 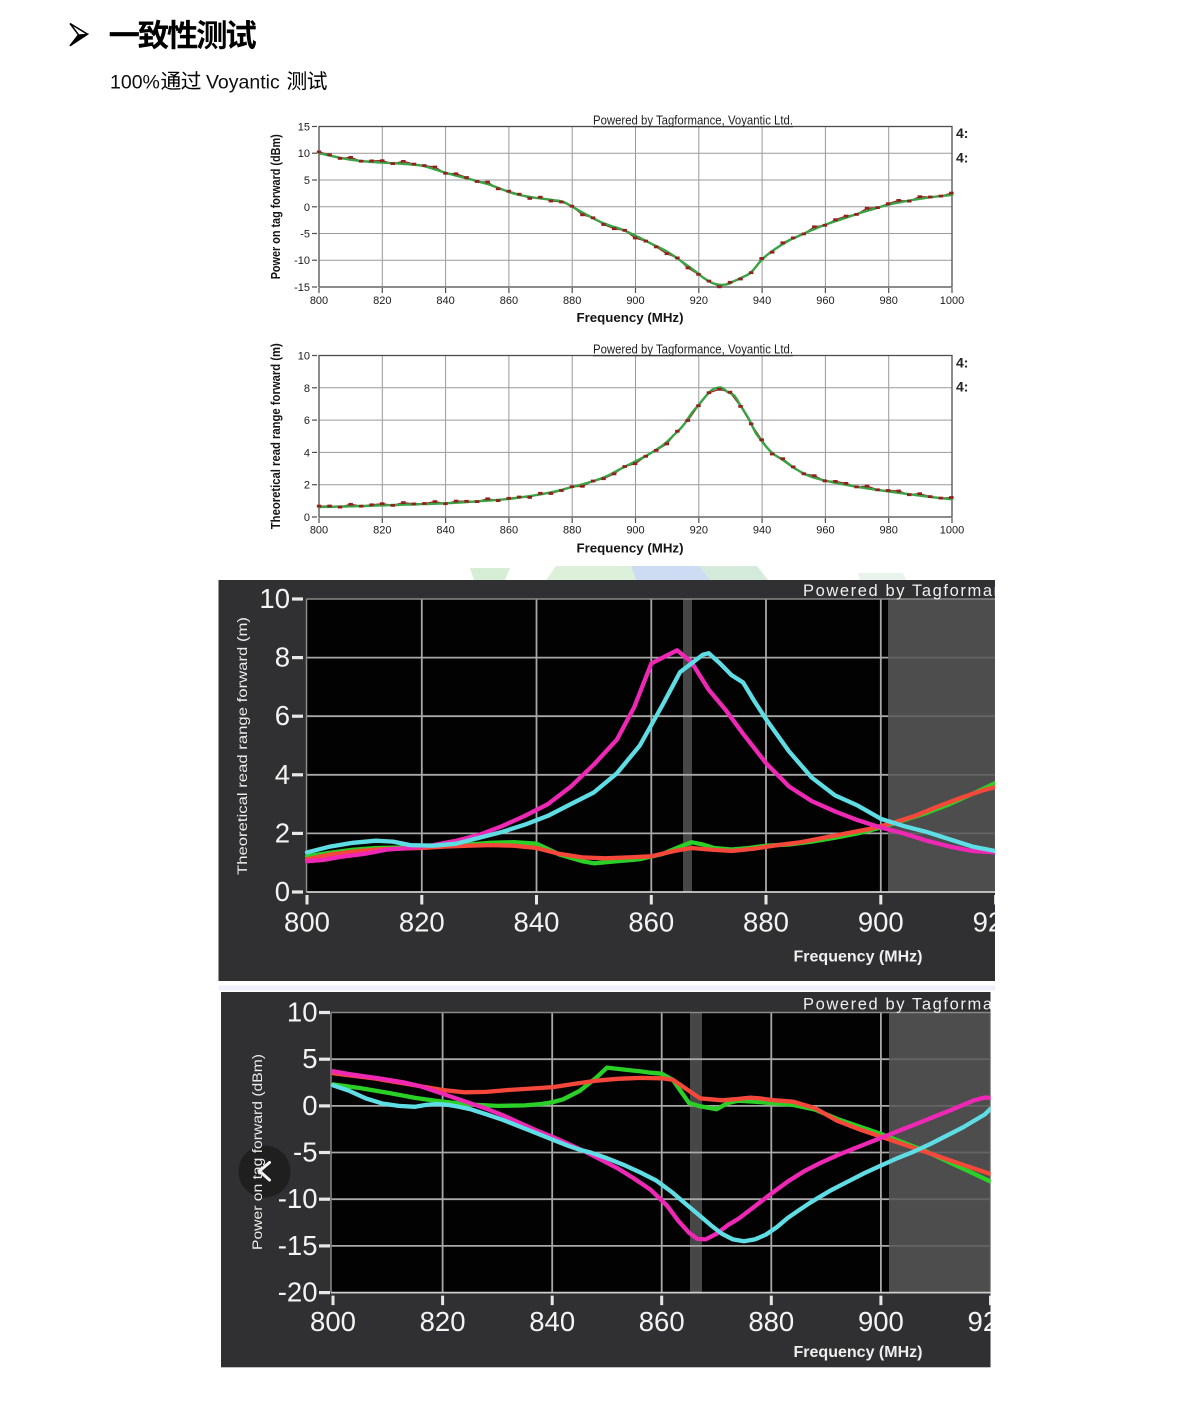 What do you see at coordinates (304, 128) in the screenshot?
I see `svg-text: 15` at bounding box center [304, 128].